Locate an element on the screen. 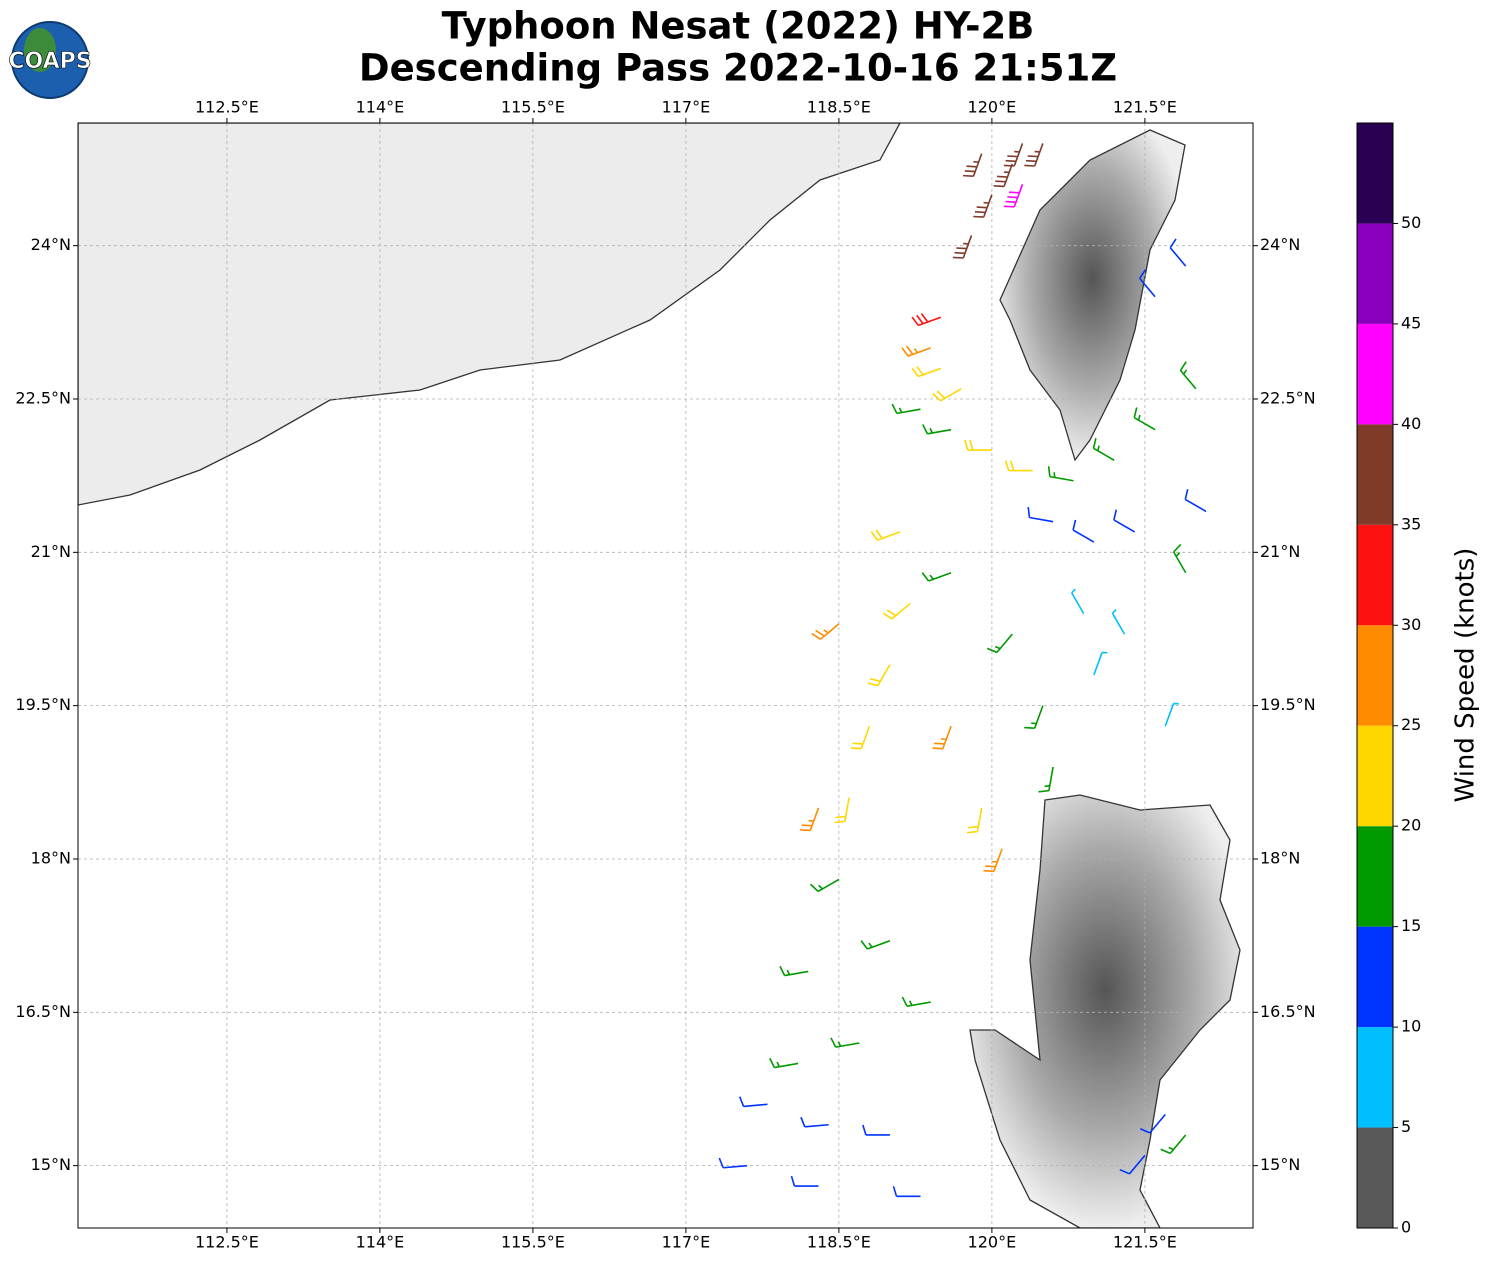  logo: COAPS is located at coordinates (50, 60).